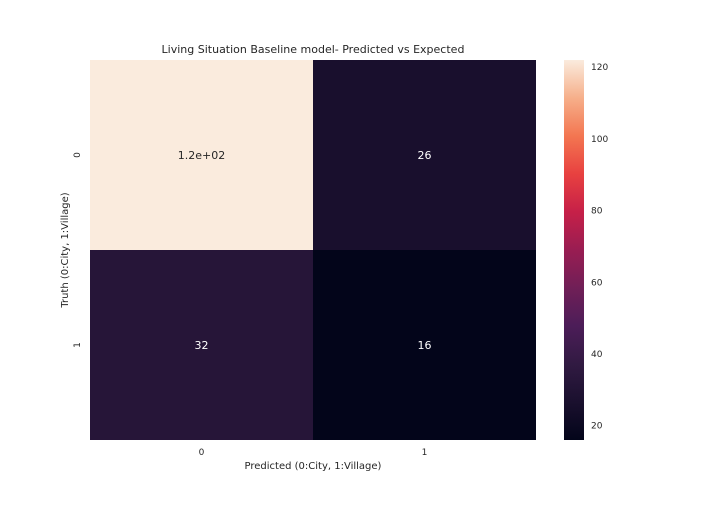 This screenshot has width=720, height=508. I want to click on colorbar-ticks: 20 40 60 80 100 120, so click(599, 247).